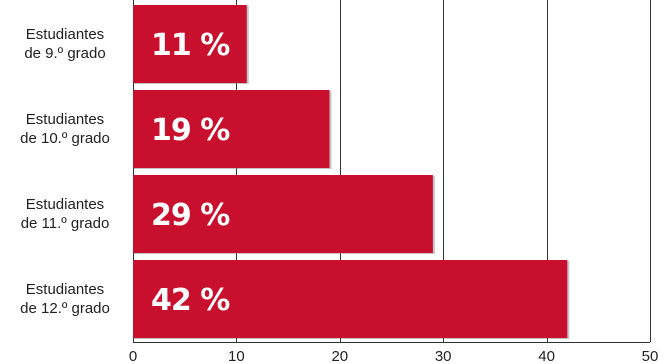  What do you see at coordinates (546, 356) in the screenshot?
I see `x-tick-label-40: 40` at bounding box center [546, 356].